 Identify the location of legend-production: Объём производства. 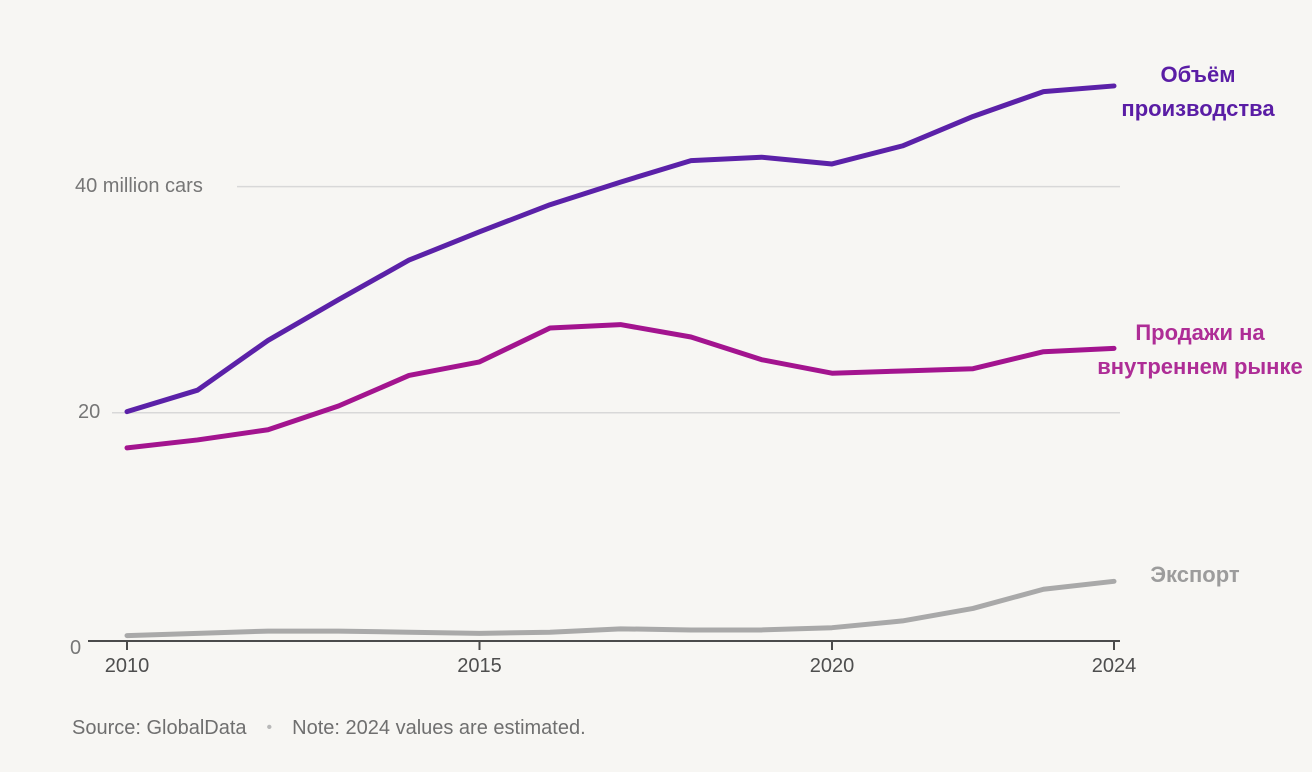
(1198, 92).